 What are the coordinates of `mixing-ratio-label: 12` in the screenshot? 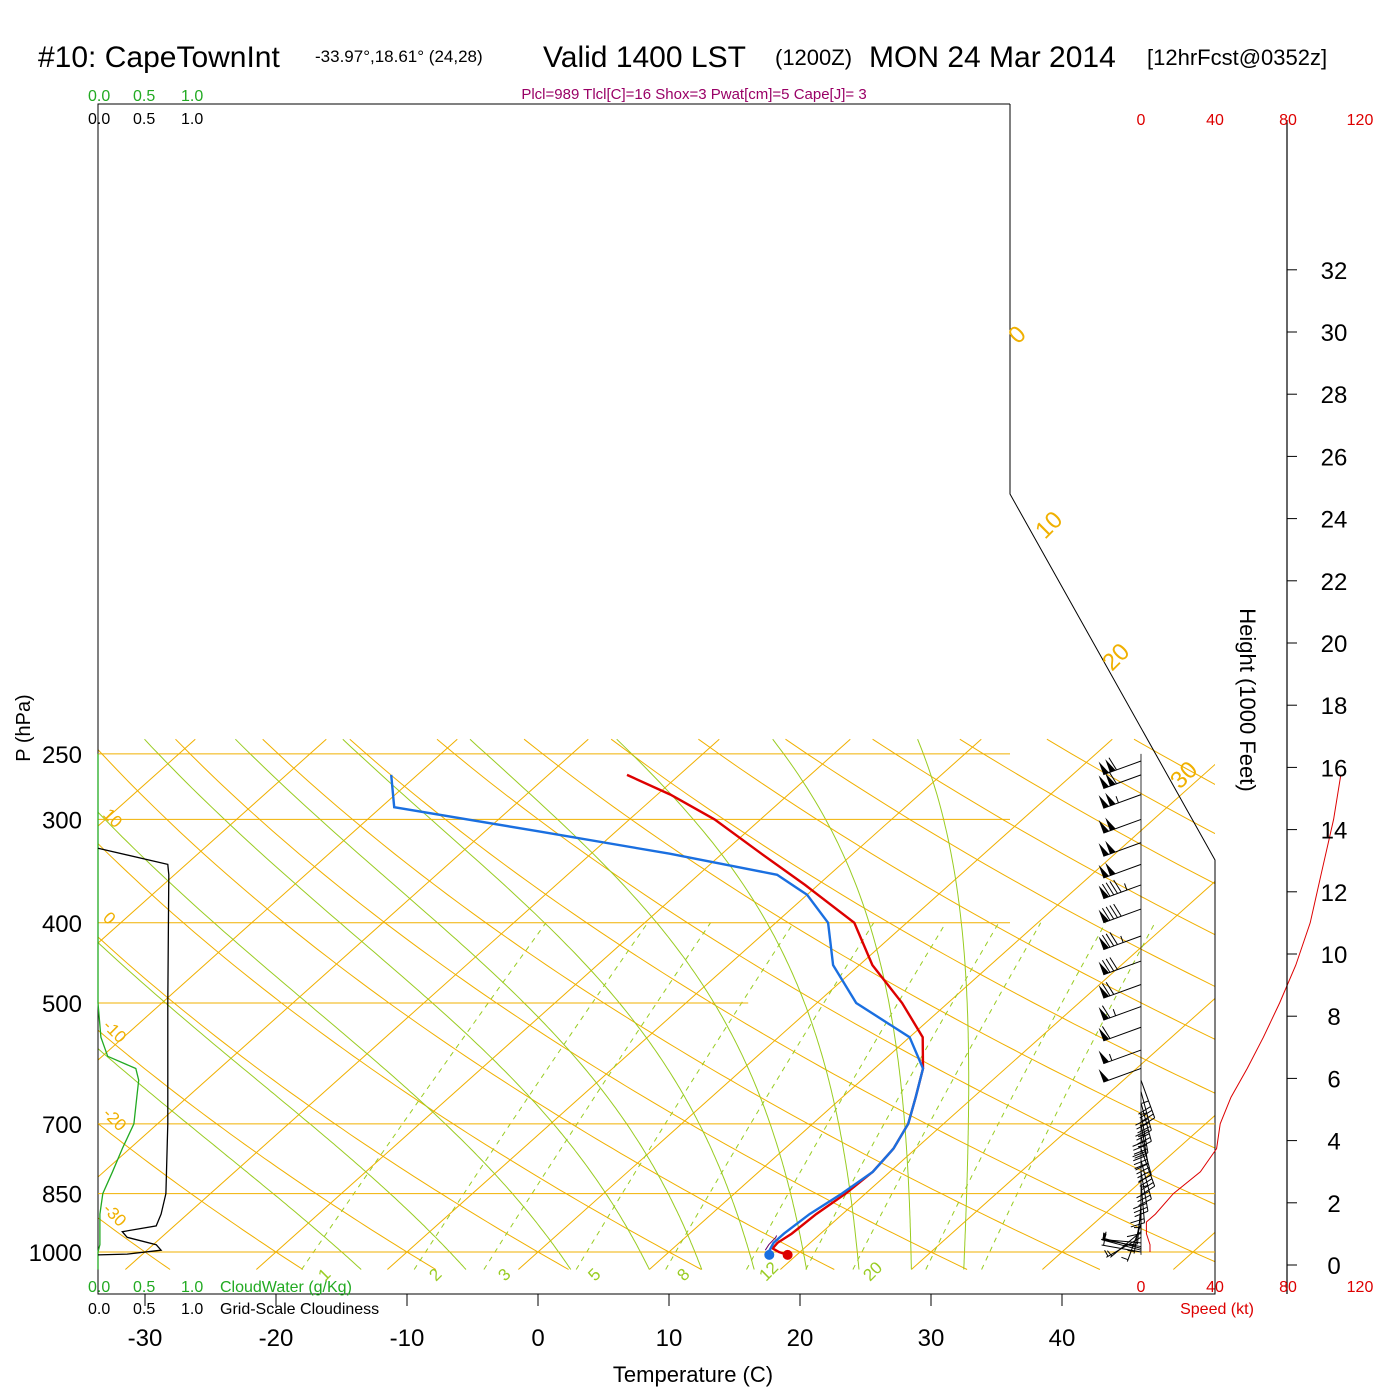 It's located at (768, 1271).